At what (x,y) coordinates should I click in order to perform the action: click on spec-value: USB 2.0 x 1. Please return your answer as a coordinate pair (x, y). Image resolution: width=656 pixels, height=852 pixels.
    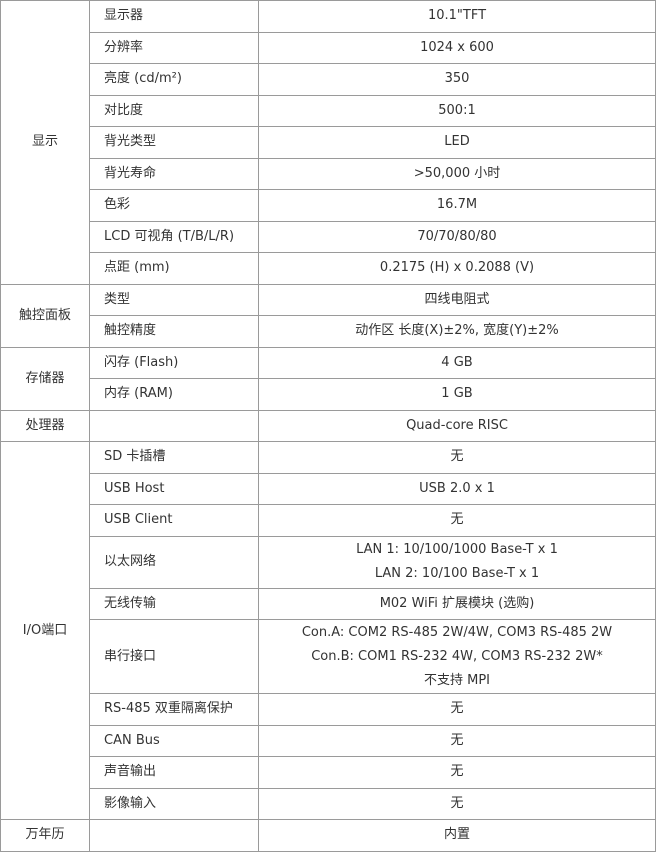
    Looking at the image, I should click on (457, 488).